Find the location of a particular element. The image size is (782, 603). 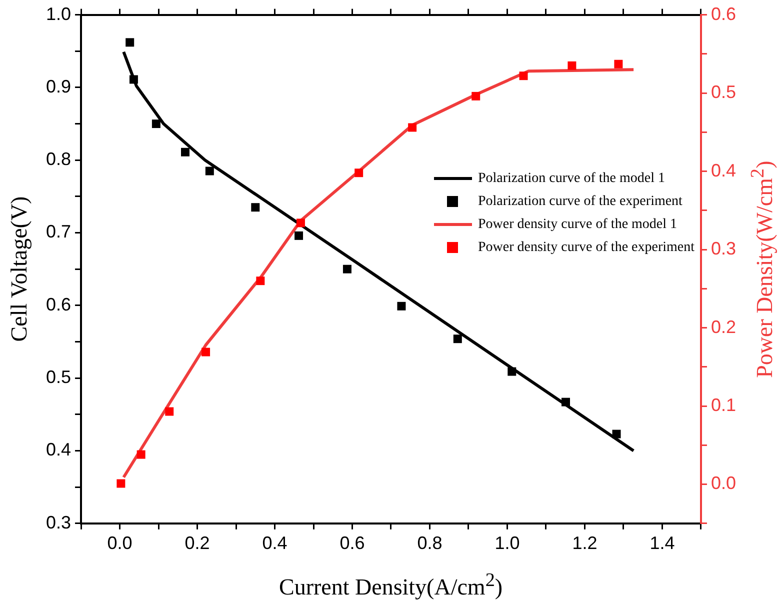

y2-tick-label: 0.6 is located at coordinates (723, 14).